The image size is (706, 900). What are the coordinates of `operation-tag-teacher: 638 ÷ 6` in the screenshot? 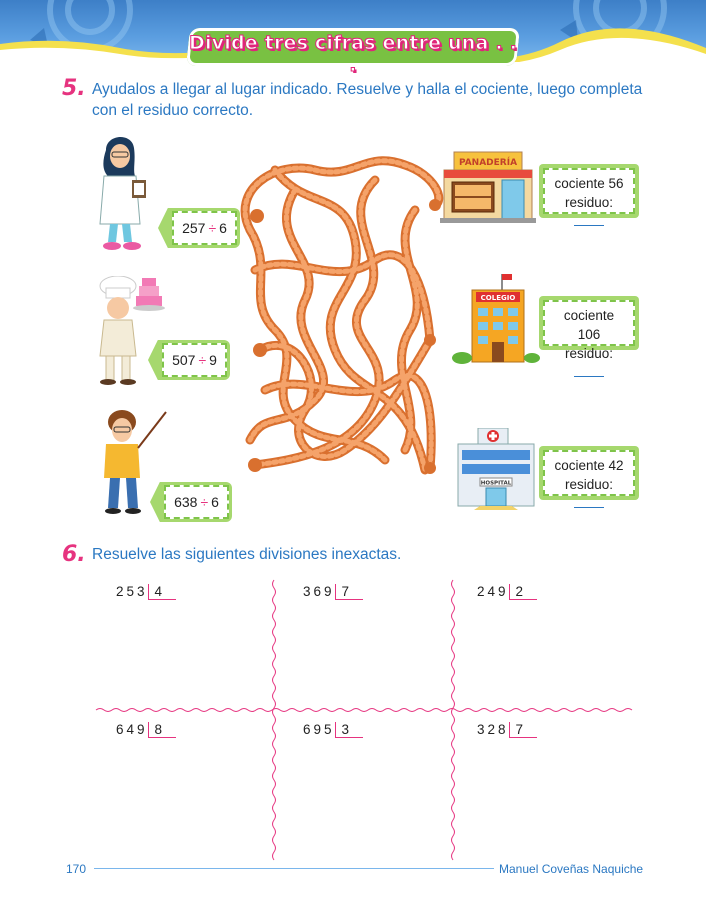 It's located at (191, 502).